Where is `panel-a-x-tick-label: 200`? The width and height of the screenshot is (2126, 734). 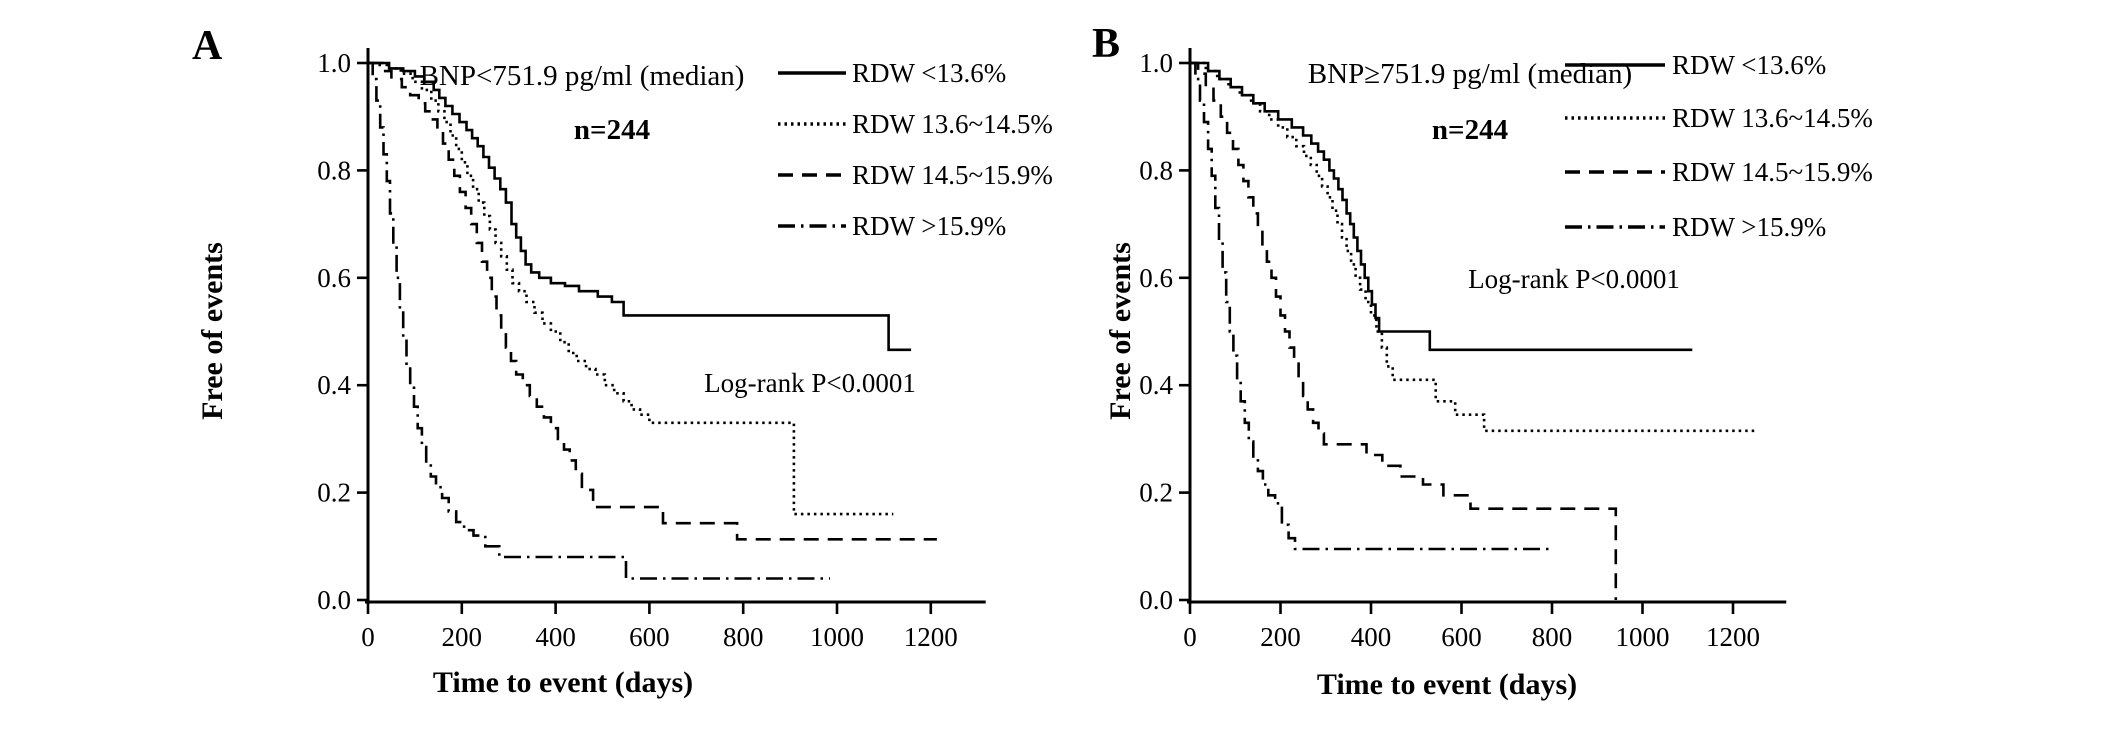
panel-a-x-tick-label: 200 is located at coordinates (462, 637).